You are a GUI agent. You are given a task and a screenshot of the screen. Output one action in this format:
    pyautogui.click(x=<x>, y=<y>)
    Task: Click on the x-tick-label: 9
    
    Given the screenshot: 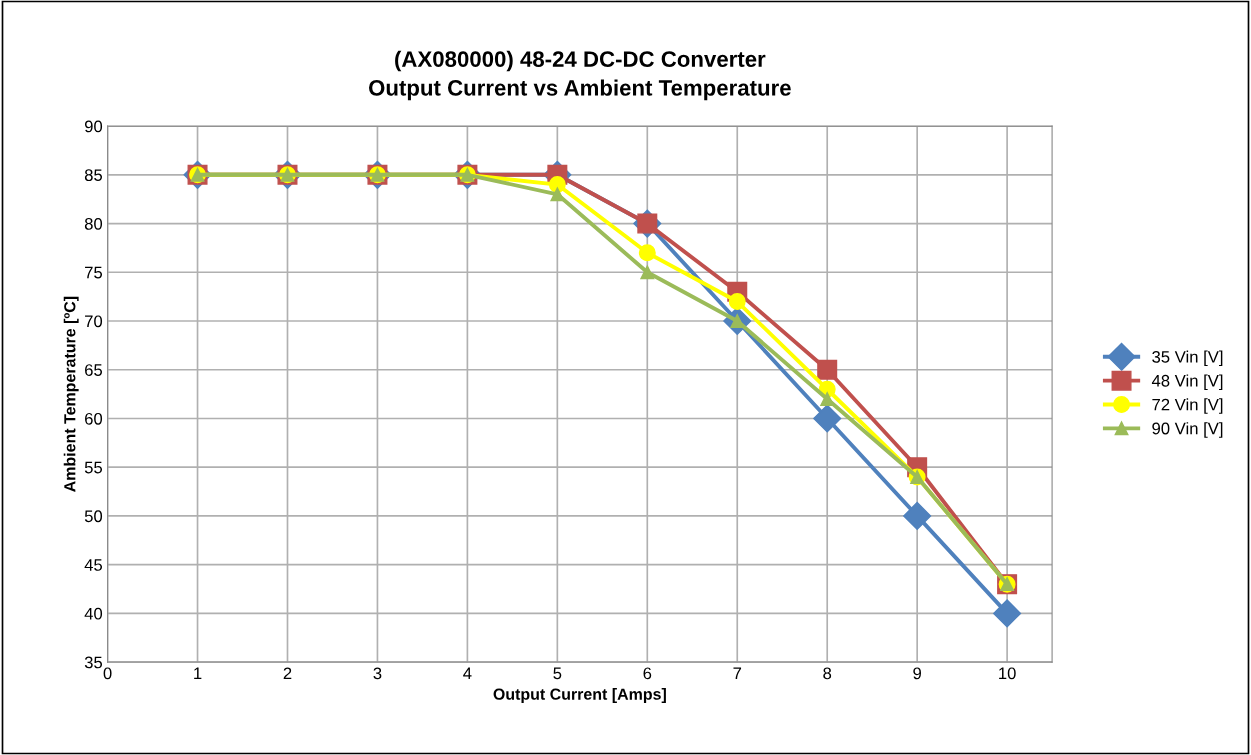 What is the action you would take?
    pyautogui.click(x=917, y=673)
    